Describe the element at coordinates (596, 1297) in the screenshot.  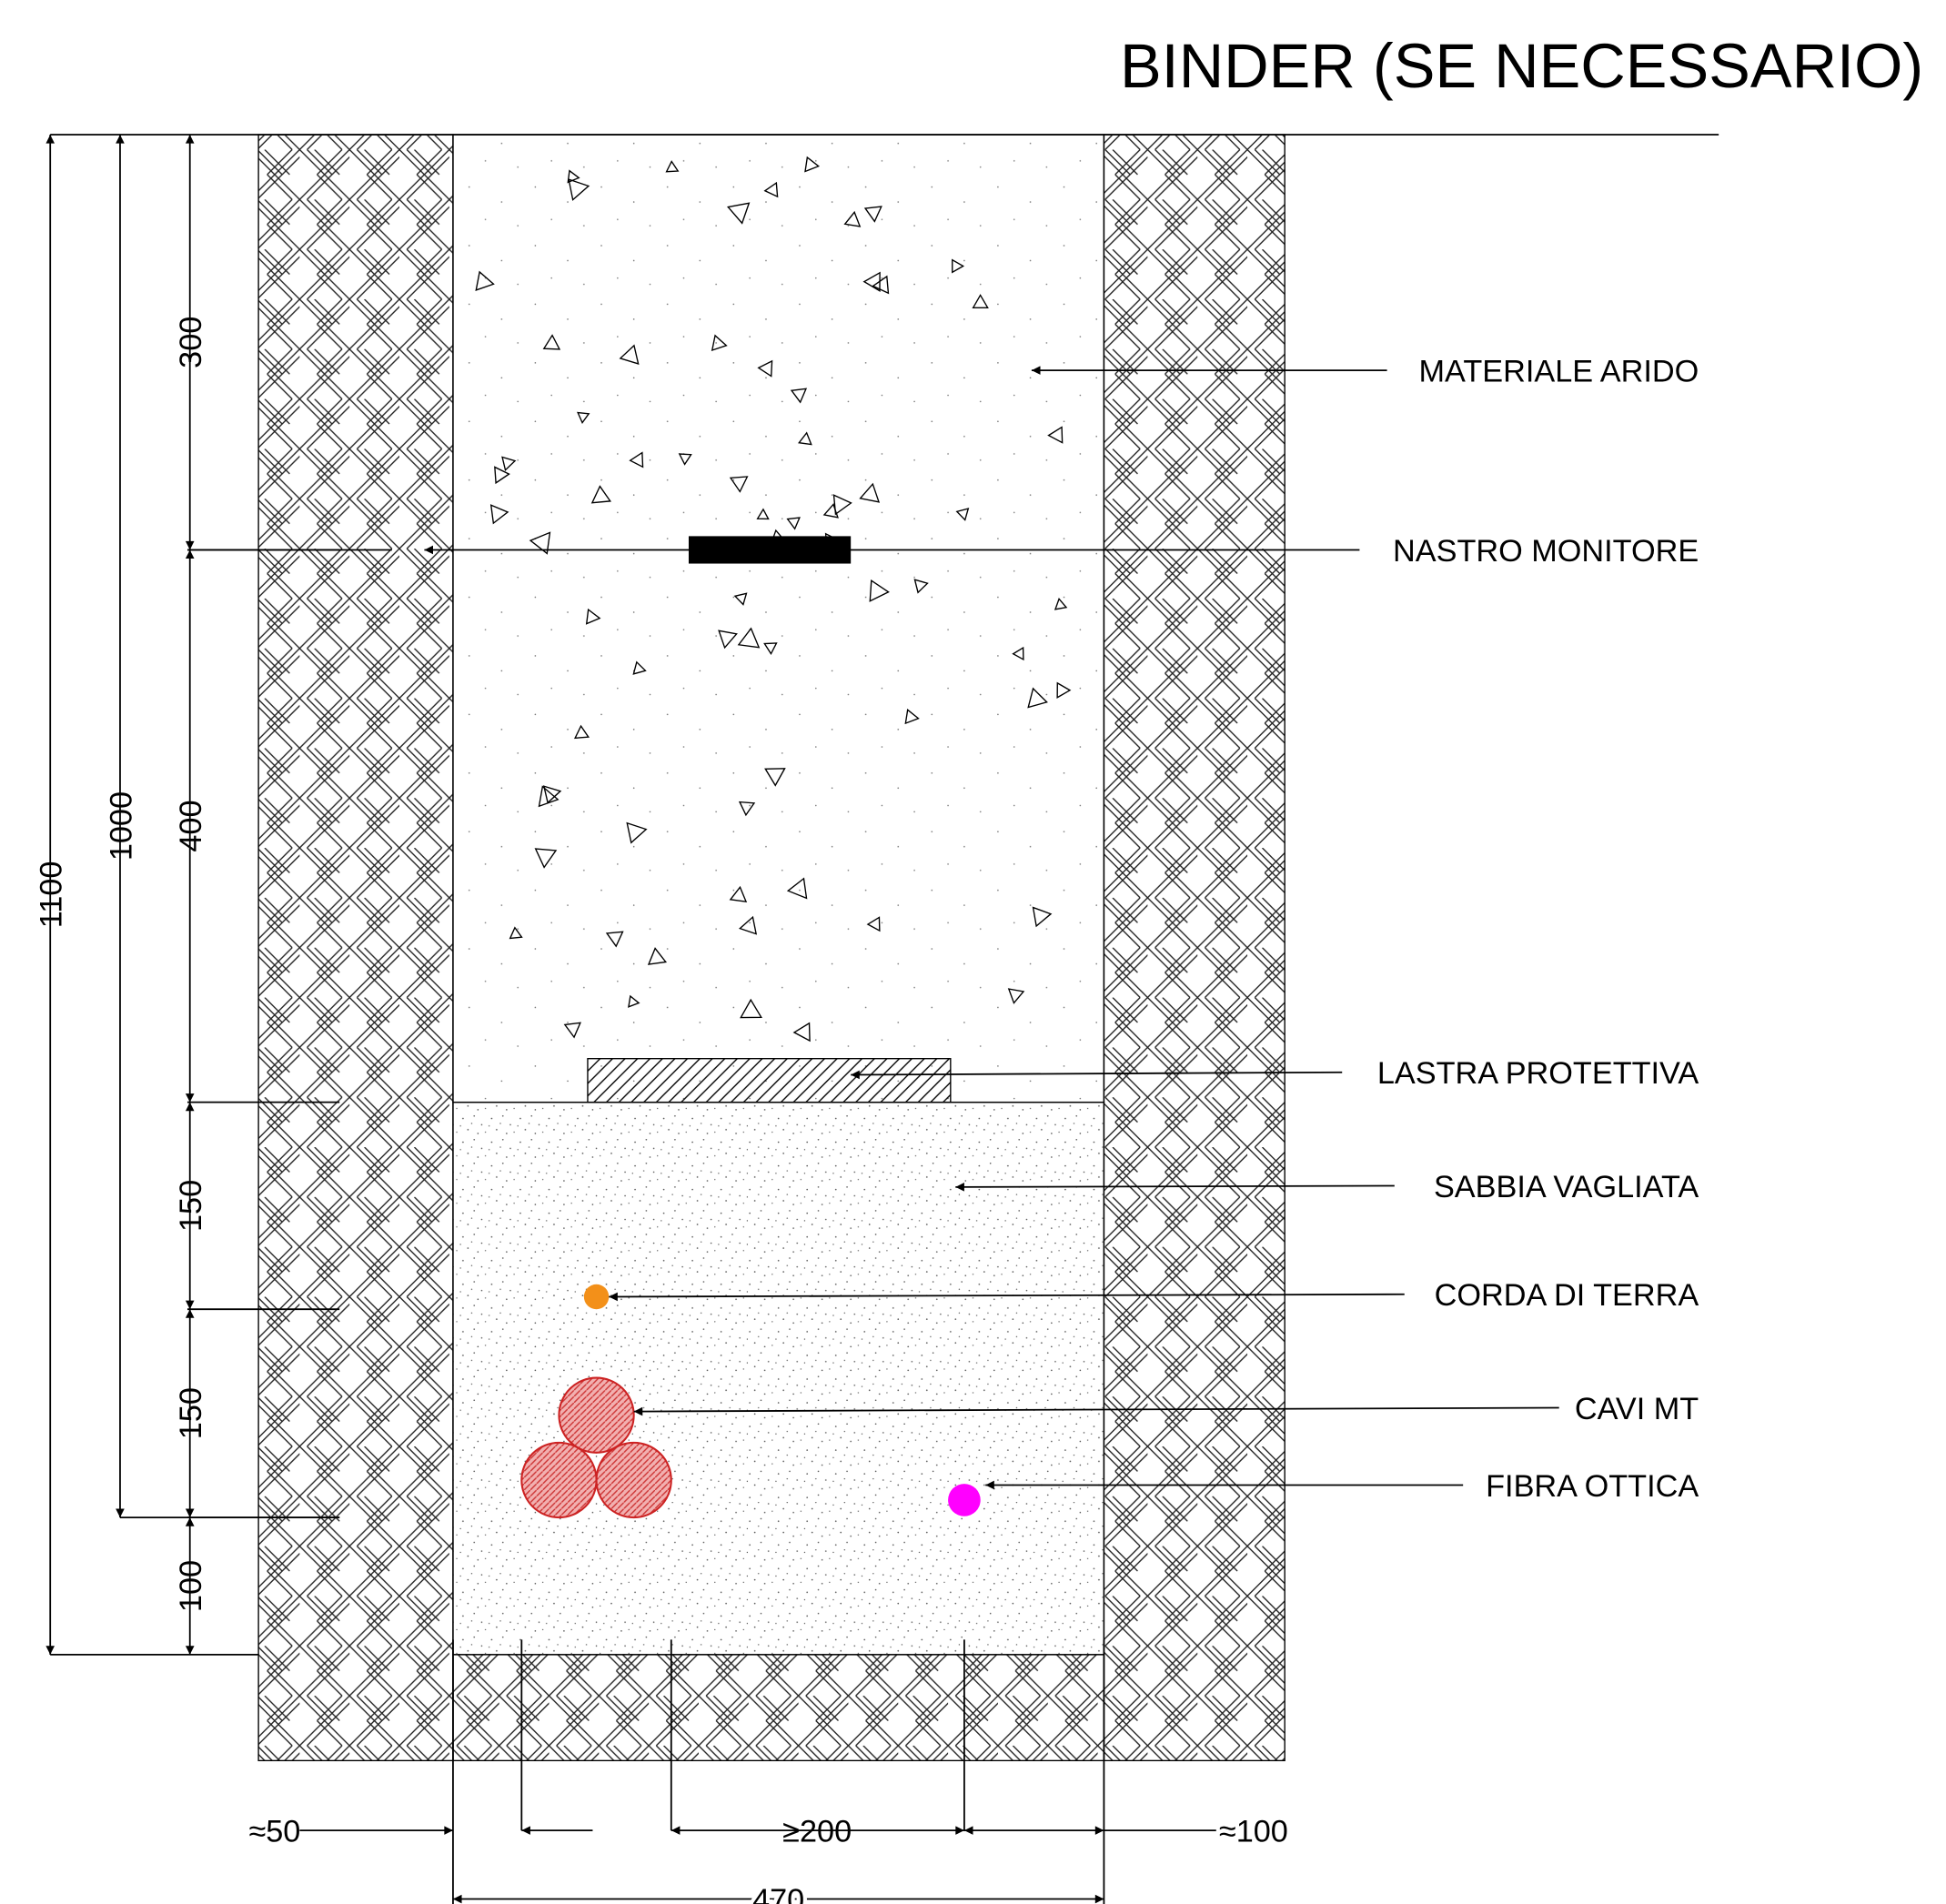
I see `earth-cable` at that location.